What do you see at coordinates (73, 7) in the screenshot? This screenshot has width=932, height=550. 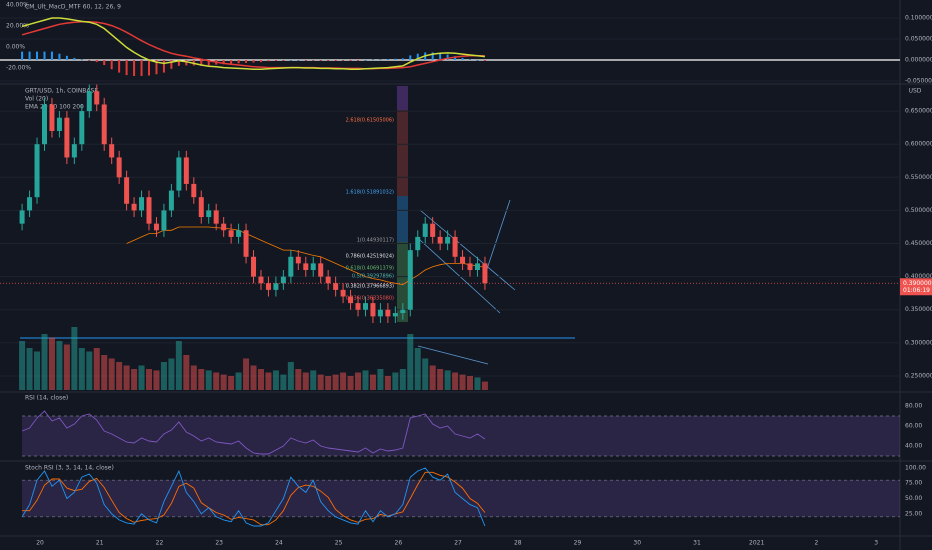 I see `macd-title: CM_Ult_MacD_MTF 60, 12, 26, 9` at bounding box center [73, 7].